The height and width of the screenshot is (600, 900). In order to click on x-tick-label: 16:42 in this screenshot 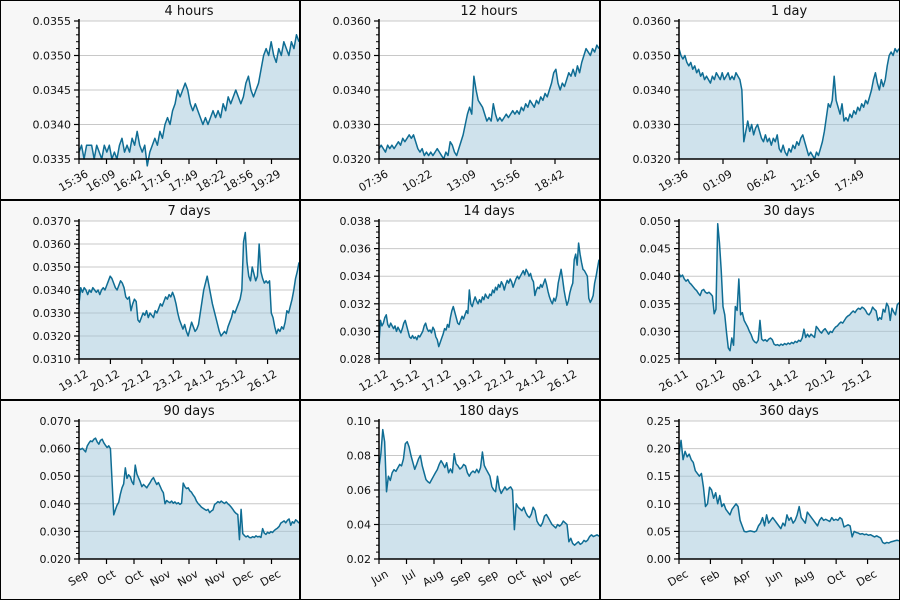, I will do `click(129, 180)`.